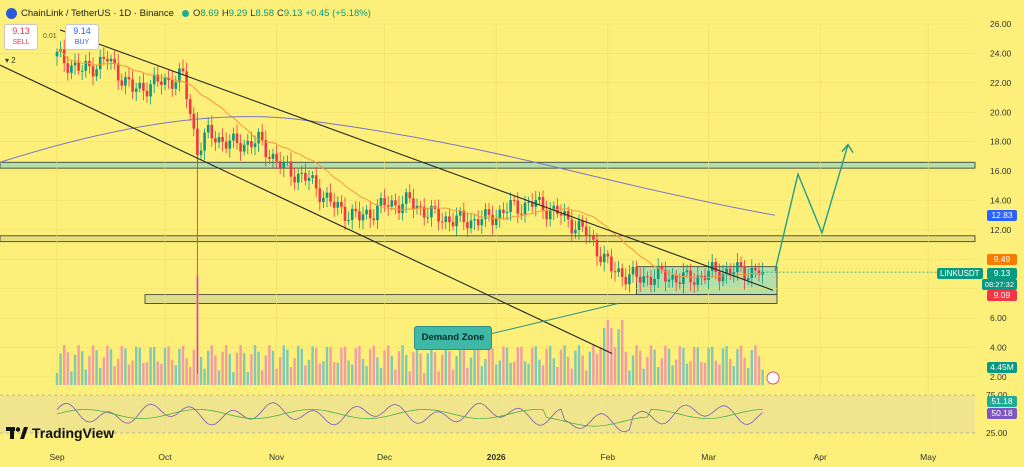 Image resolution: width=1024 pixels, height=467 pixels. Describe the element at coordinates (56, 457) in the screenshot. I see `time-tick: Sep` at that location.